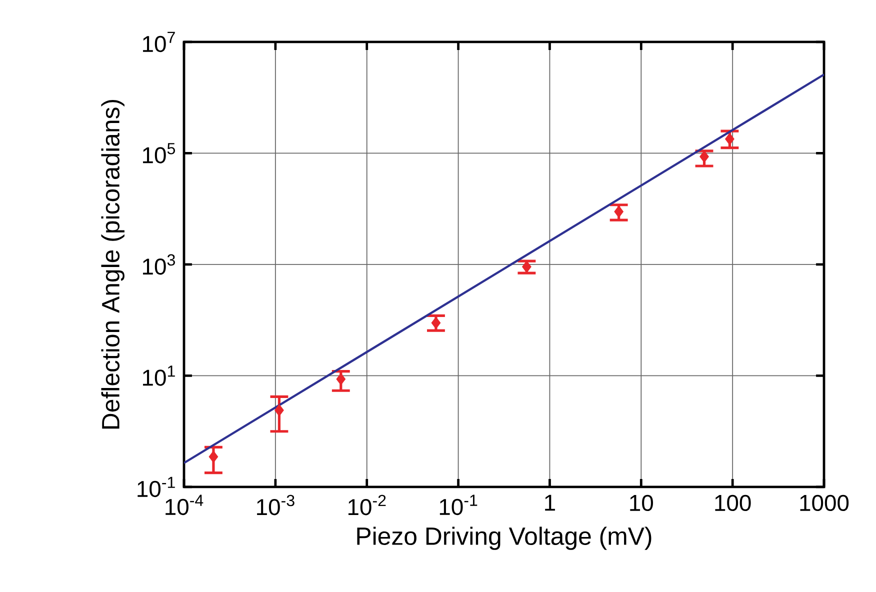 This screenshot has width=876, height=592. I want to click on x-tick-label: 10, so click(642, 503).